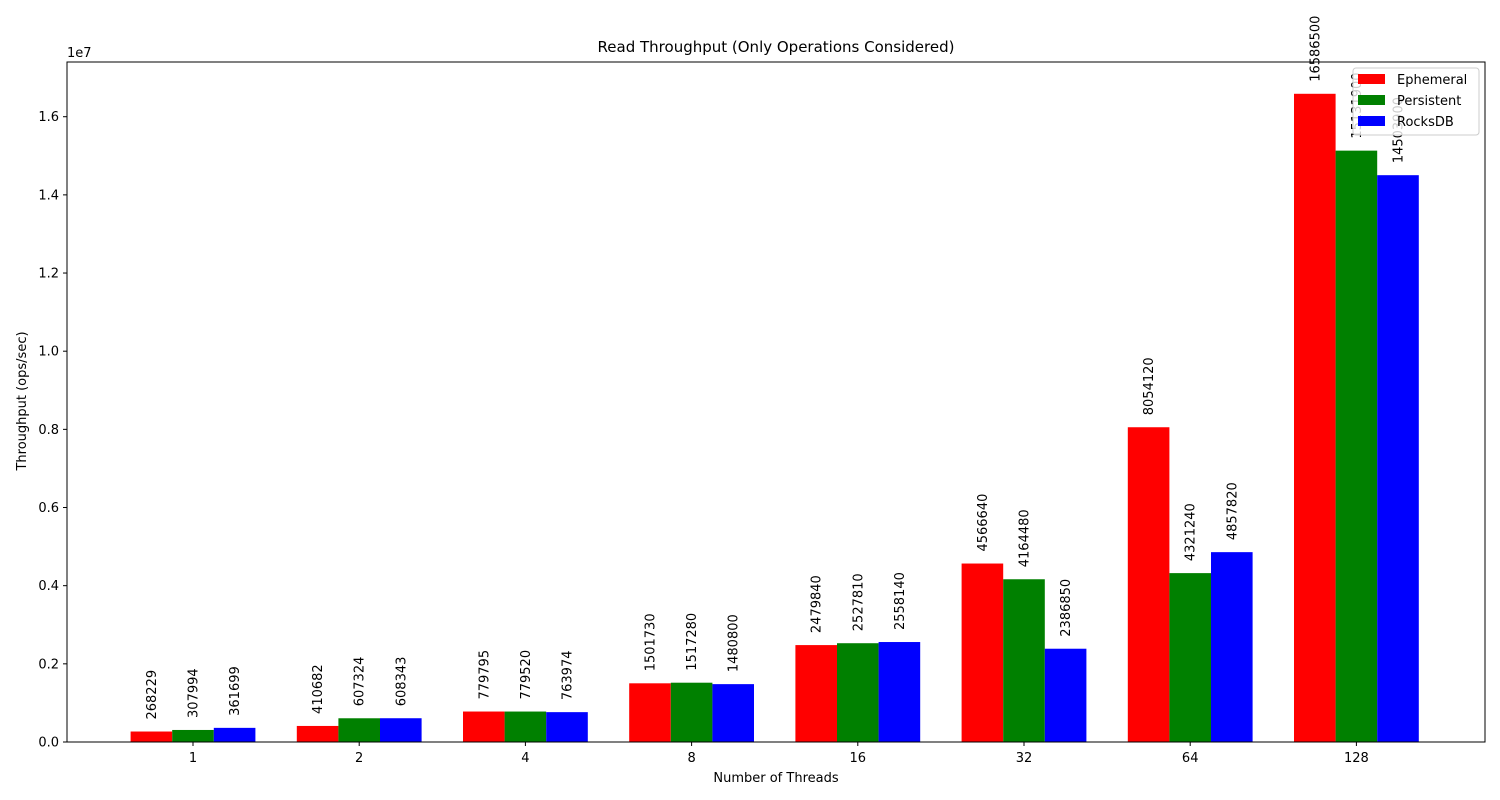 Image resolution: width=1500 pixels, height=800 pixels. What do you see at coordinates (318, 689) in the screenshot?
I see `bar-label-ephemeral-2: 410682` at bounding box center [318, 689].